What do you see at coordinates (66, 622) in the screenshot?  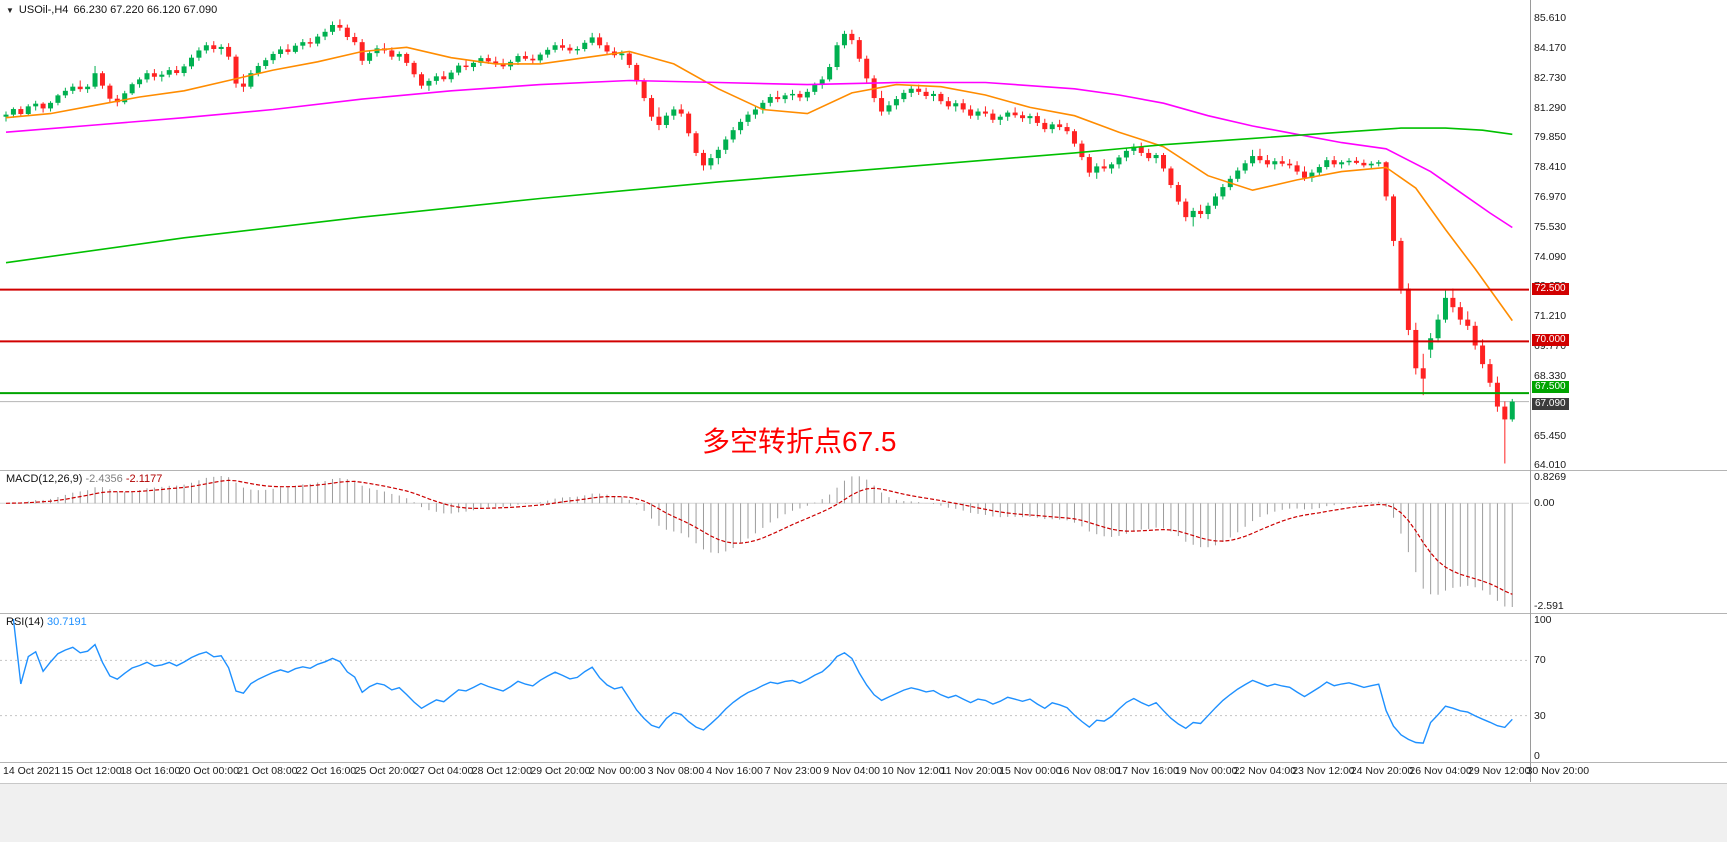 I see `rsi-value: 30.7191` at bounding box center [66, 622].